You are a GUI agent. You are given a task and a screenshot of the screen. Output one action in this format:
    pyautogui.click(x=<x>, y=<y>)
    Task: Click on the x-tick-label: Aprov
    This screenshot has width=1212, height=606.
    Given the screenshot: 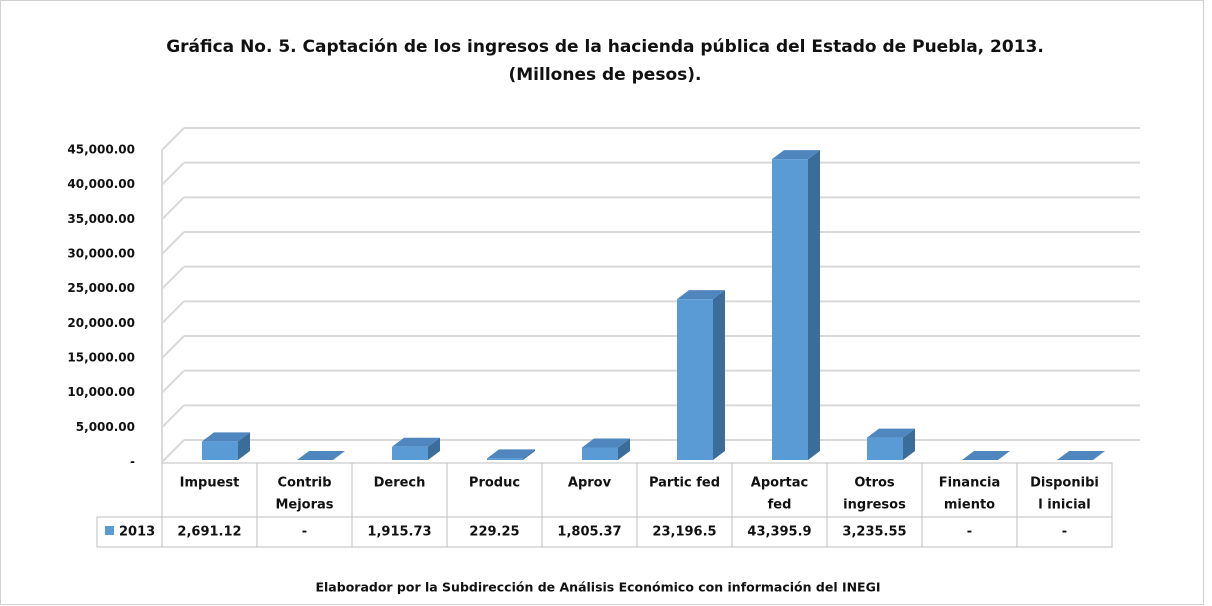 What is the action you would take?
    pyautogui.click(x=590, y=483)
    